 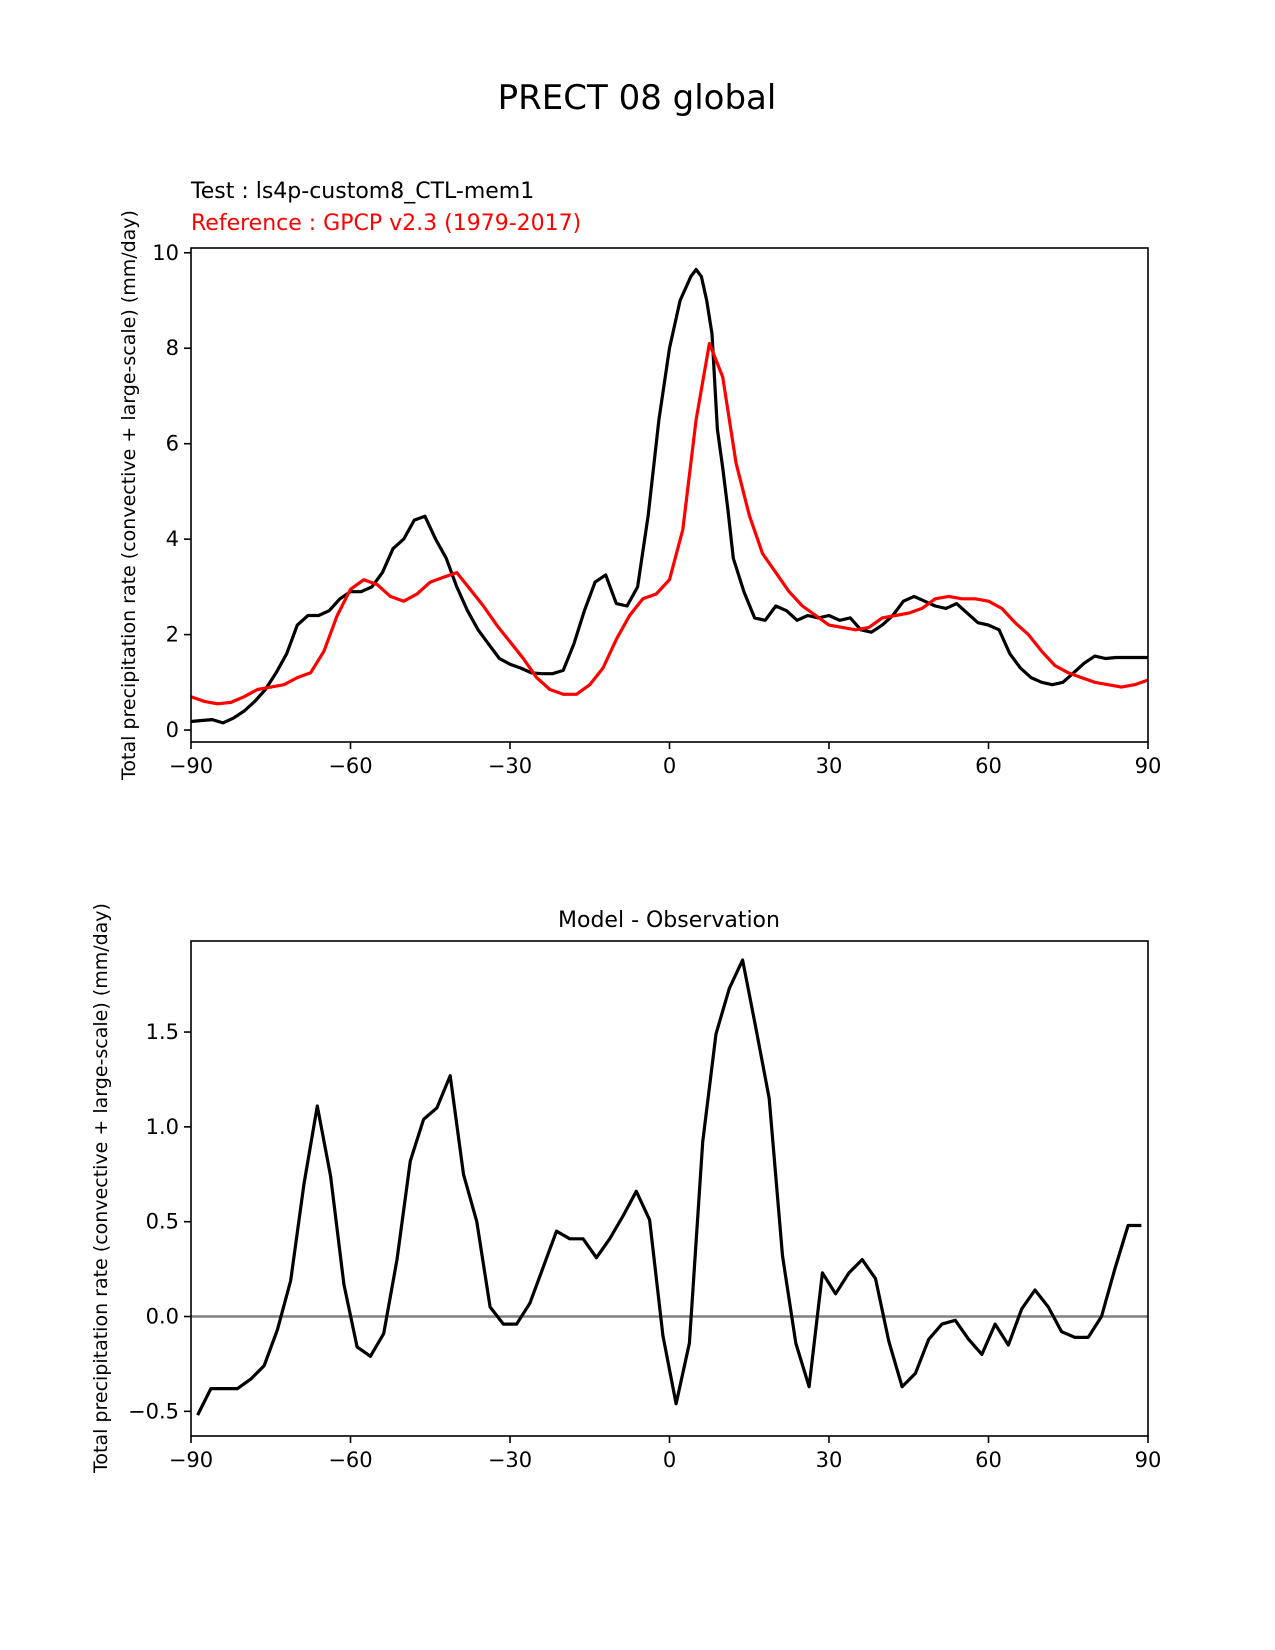 What do you see at coordinates (637, 98) in the screenshot?
I see `figure-title: PRECT 08 global` at bounding box center [637, 98].